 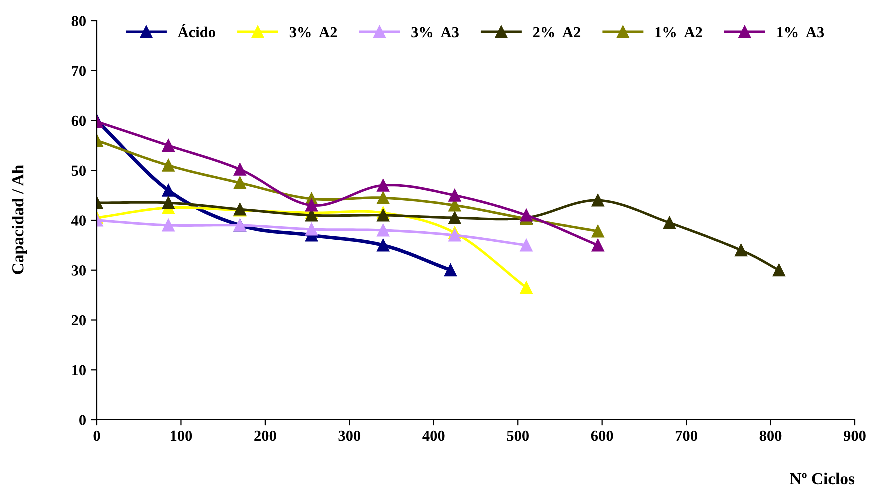 What do you see at coordinates (79, 171) in the screenshot?
I see `y-tick-label: 50` at bounding box center [79, 171].